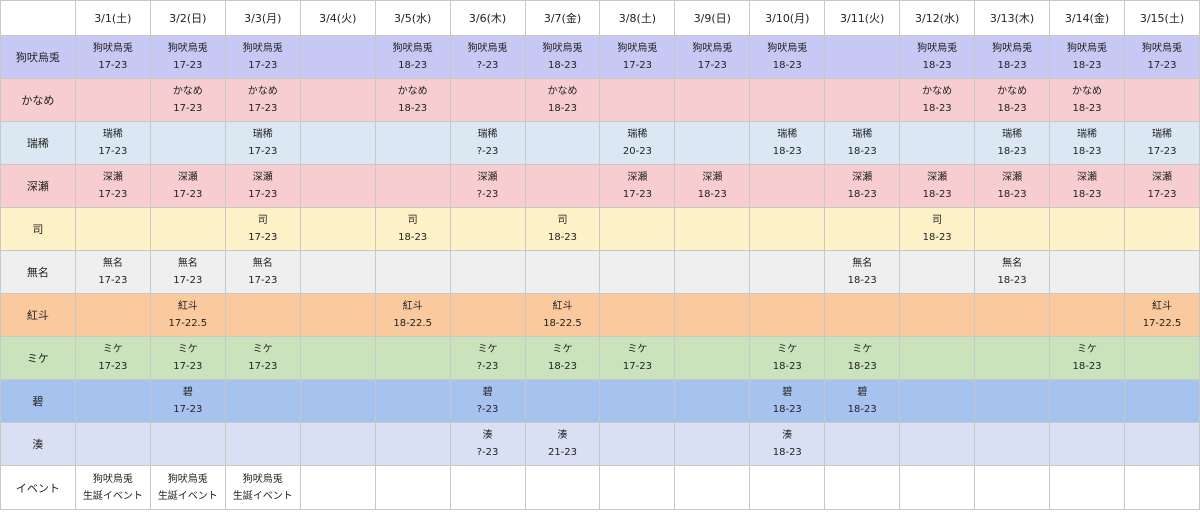 Image resolution: width=1200 pixels, height=514 pixels. I want to click on member-name-cell: 無名, so click(38, 272).